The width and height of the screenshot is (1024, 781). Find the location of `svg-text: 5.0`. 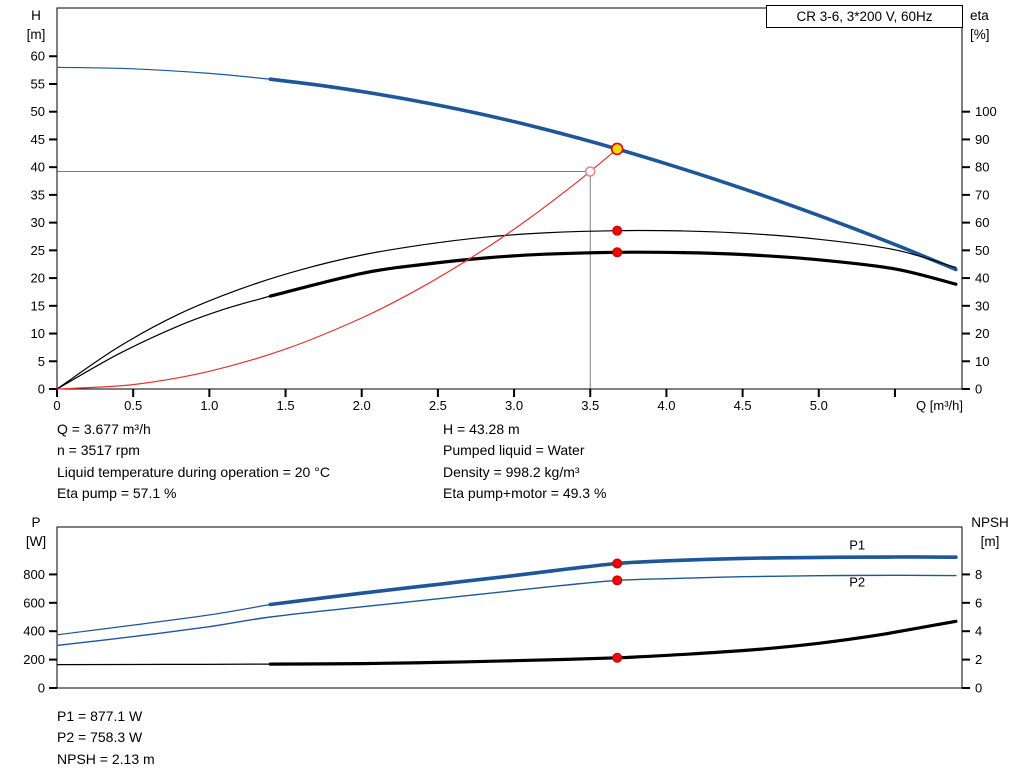

svg-text: 5.0 is located at coordinates (819, 405).